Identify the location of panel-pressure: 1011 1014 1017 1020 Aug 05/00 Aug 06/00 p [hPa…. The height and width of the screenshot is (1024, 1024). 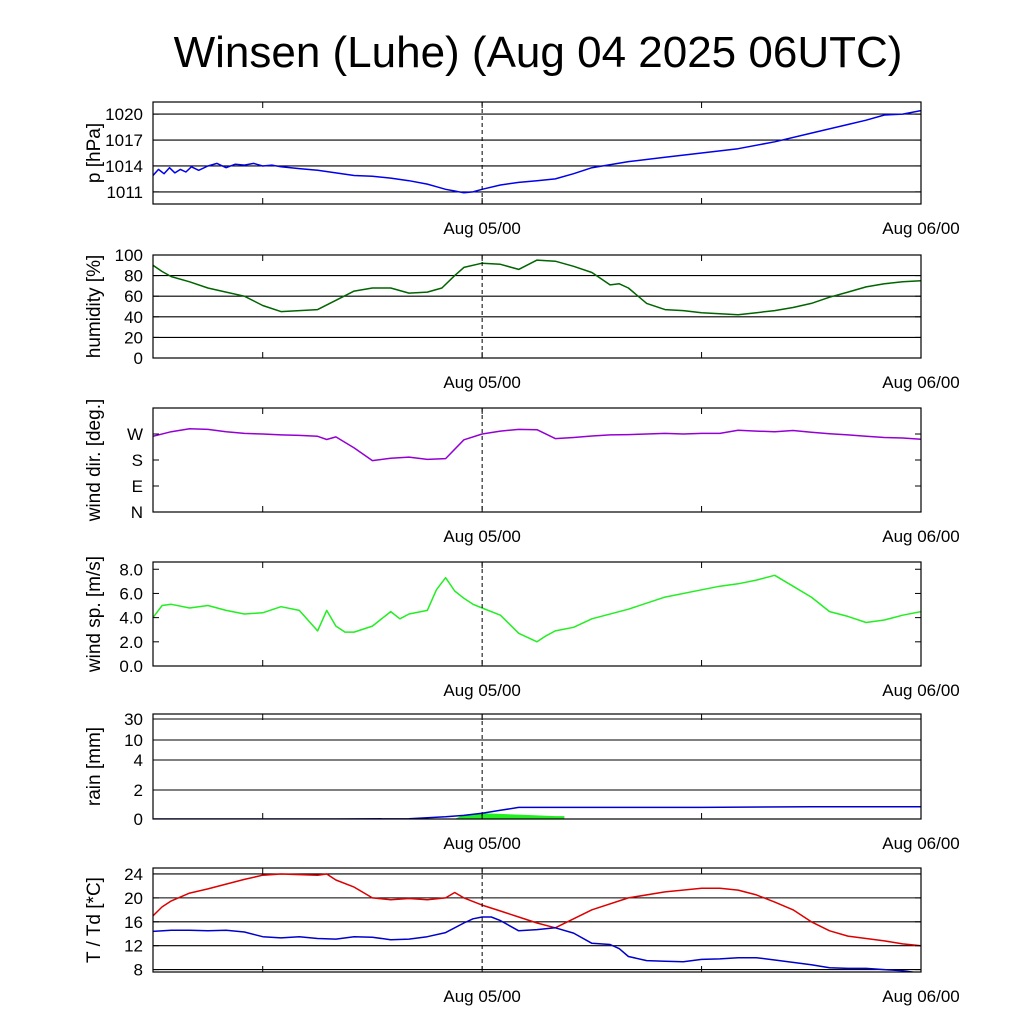
(522, 169).